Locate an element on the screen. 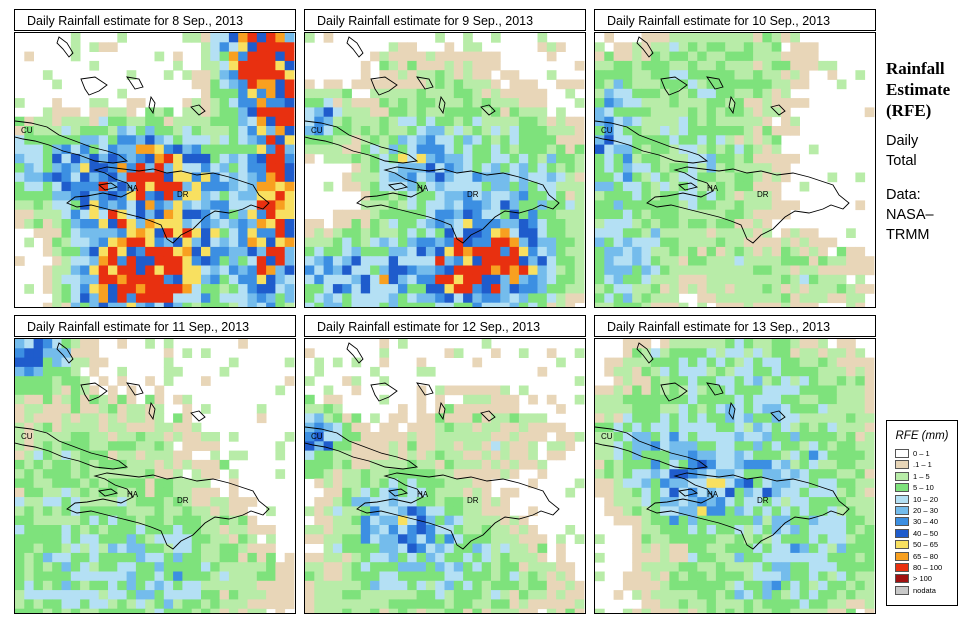 Image resolution: width=971 pixels, height=635 pixels. legend-swatch is located at coordinates (902, 476).